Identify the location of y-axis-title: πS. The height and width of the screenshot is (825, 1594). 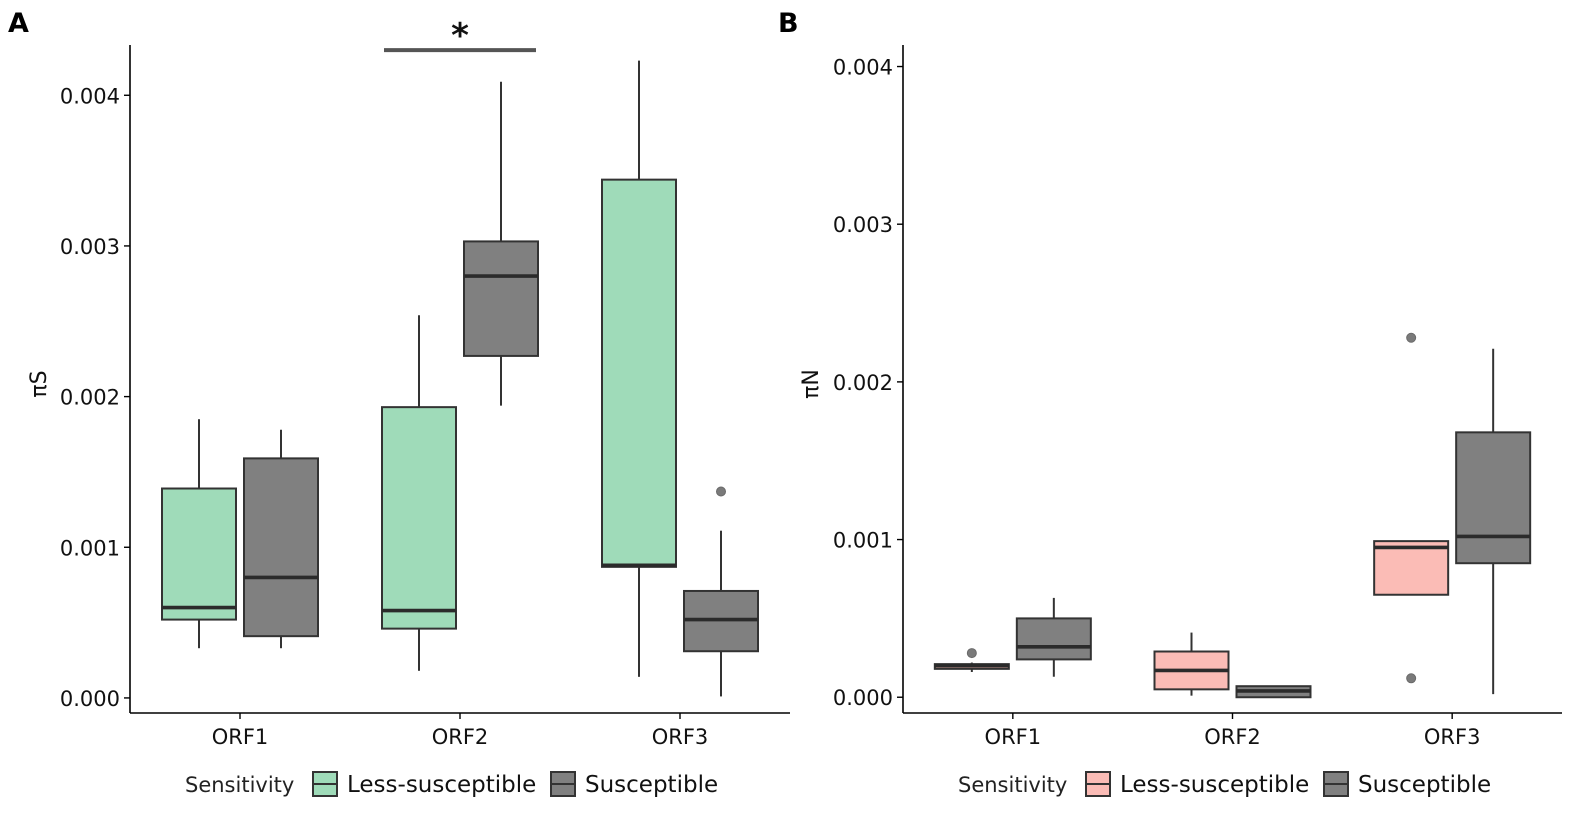
(39, 383).